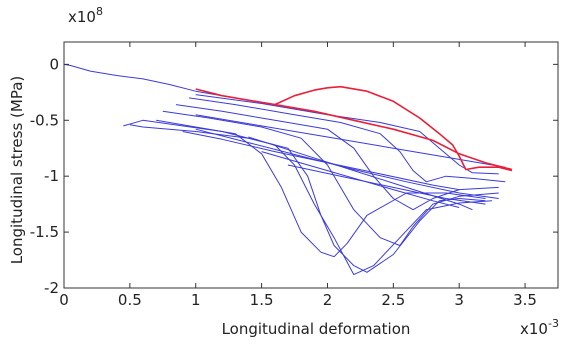  Describe the element at coordinates (196, 300) in the screenshot. I see `x-tick-label: 1` at that location.